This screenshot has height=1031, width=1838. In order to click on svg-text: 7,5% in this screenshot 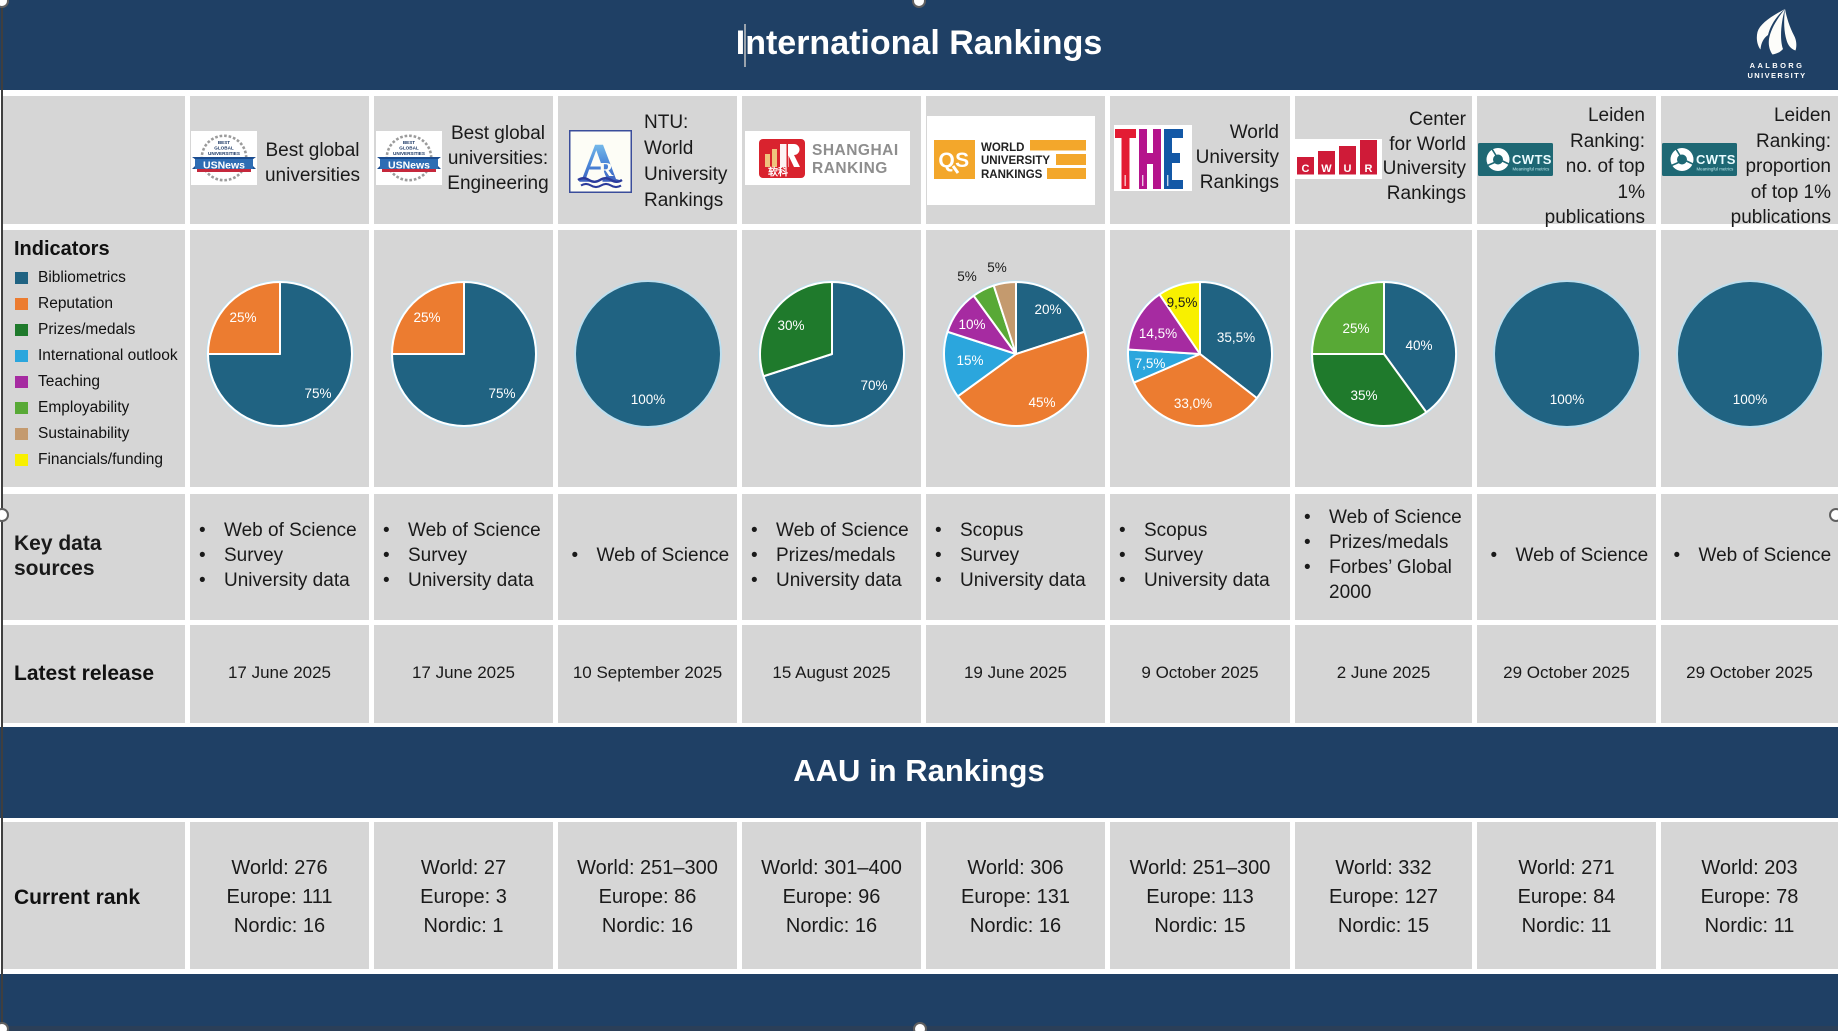, I will do `click(1150, 363)`.